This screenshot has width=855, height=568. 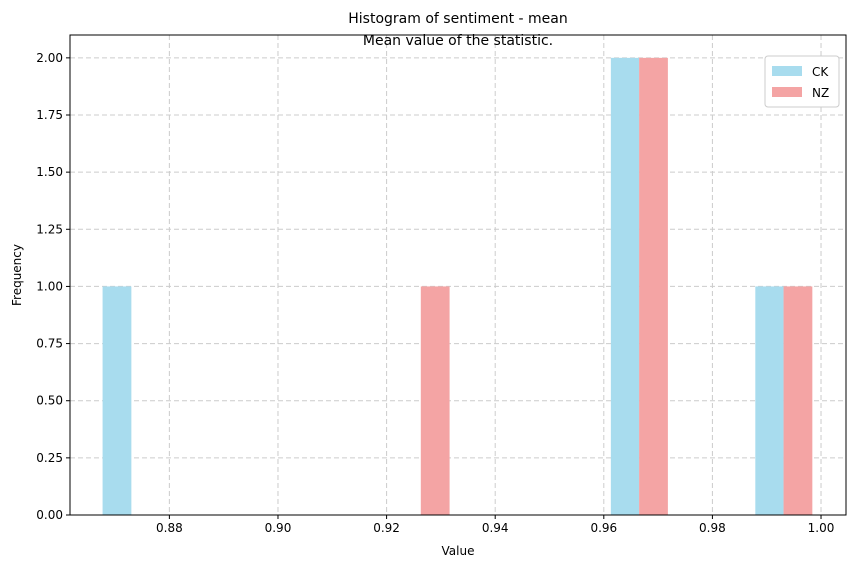 What do you see at coordinates (49, 344) in the screenshot?
I see `y-tick-label: 0.75` at bounding box center [49, 344].